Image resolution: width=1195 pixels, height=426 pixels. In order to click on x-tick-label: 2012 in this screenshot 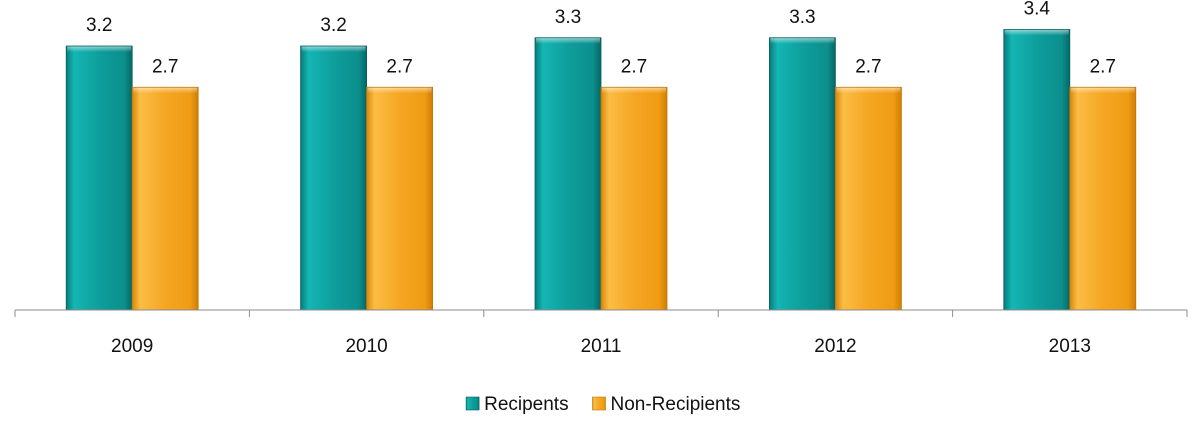, I will do `click(835, 346)`.